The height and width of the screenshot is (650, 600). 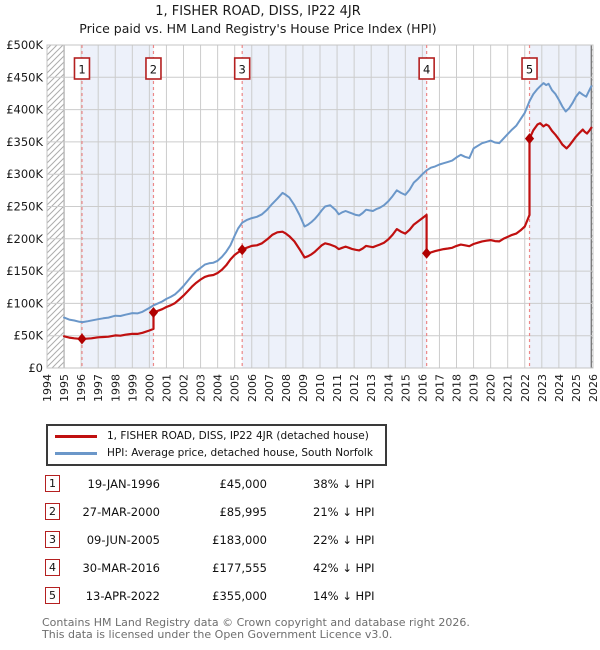 I want to click on x-tick-label: 2026, so click(x=593, y=388).